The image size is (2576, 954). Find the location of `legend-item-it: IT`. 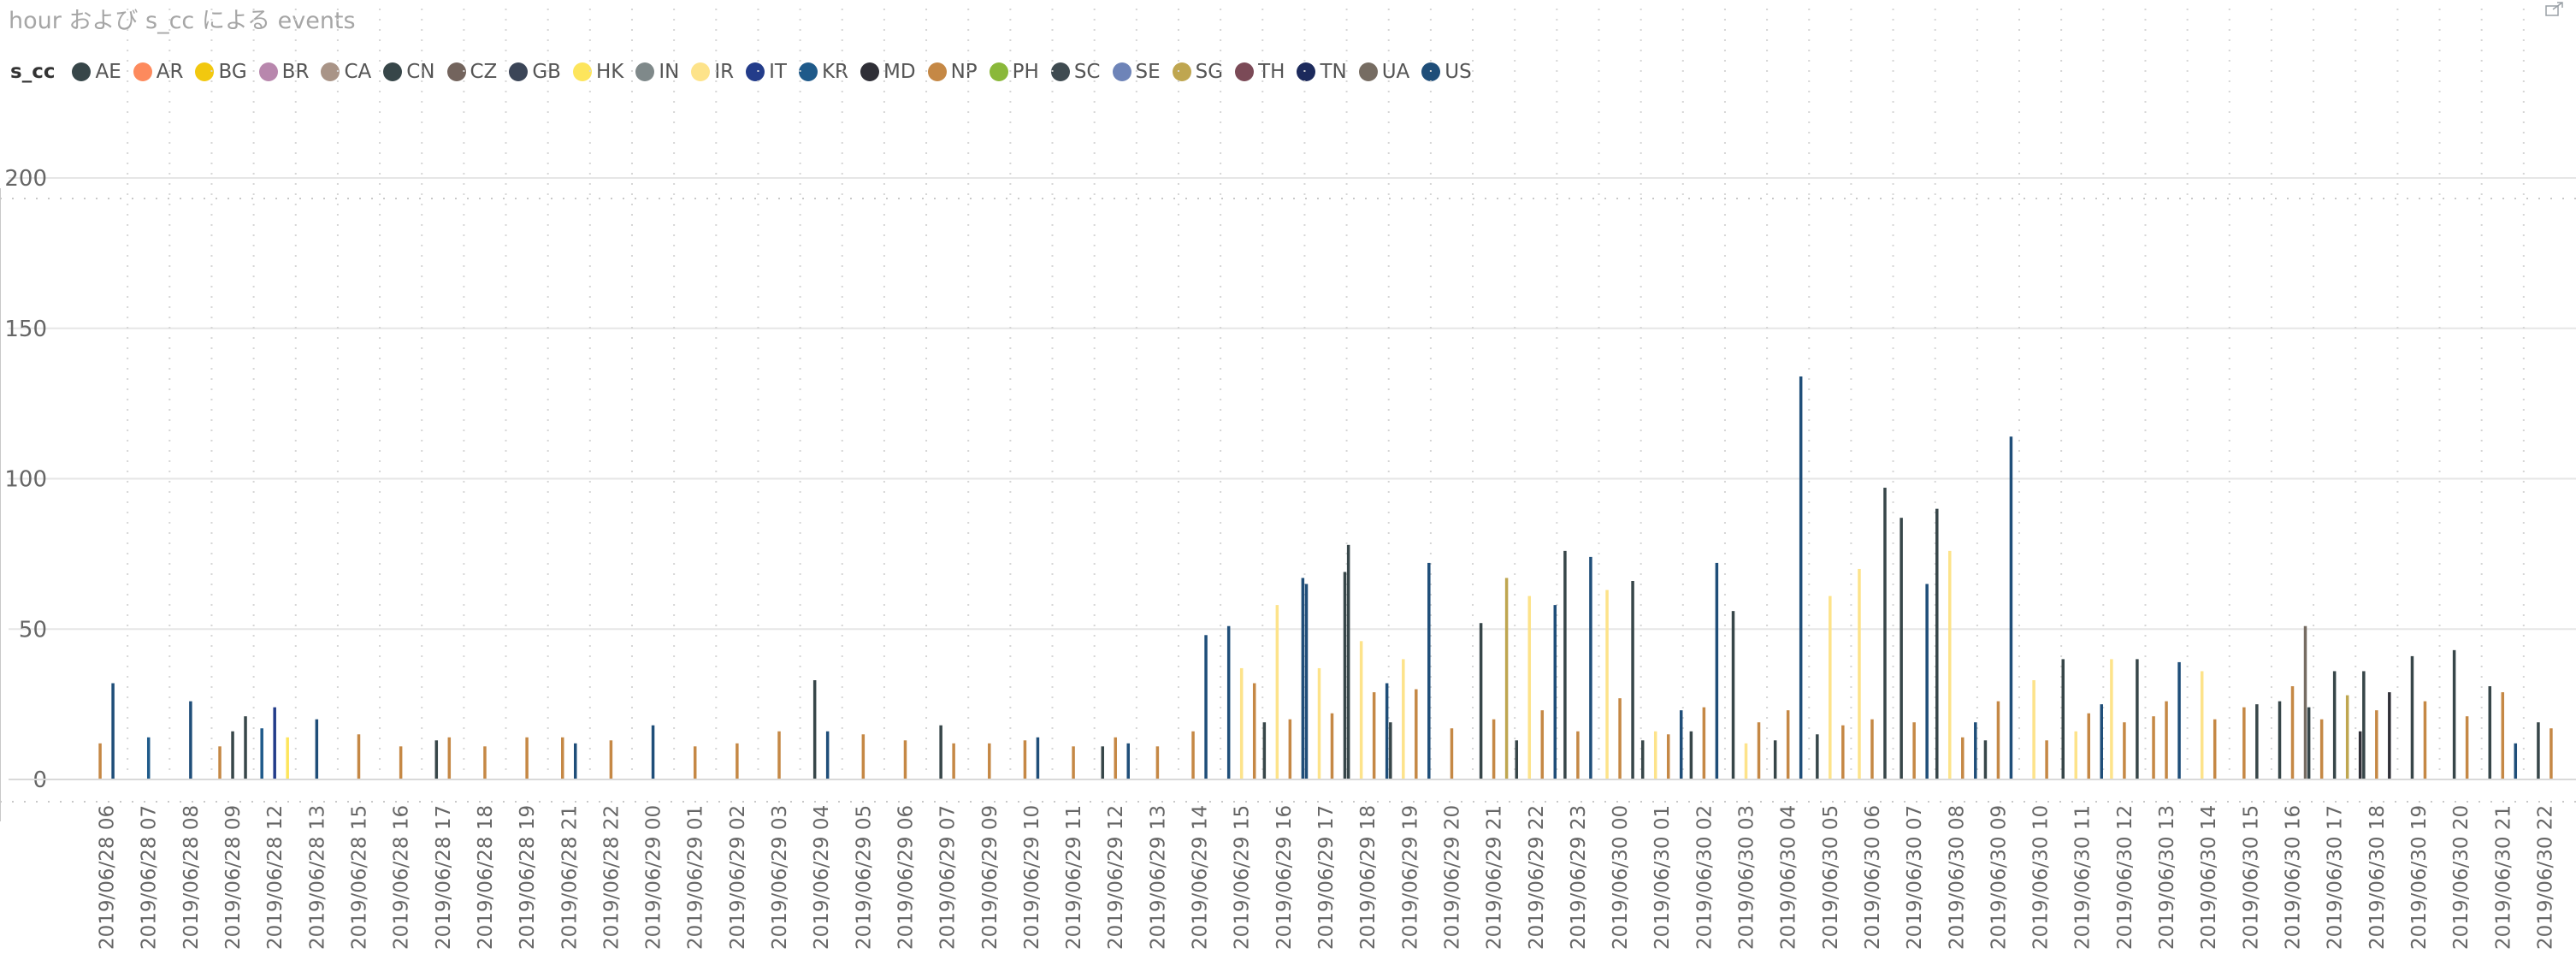

legend-item-it: IT is located at coordinates (766, 72).